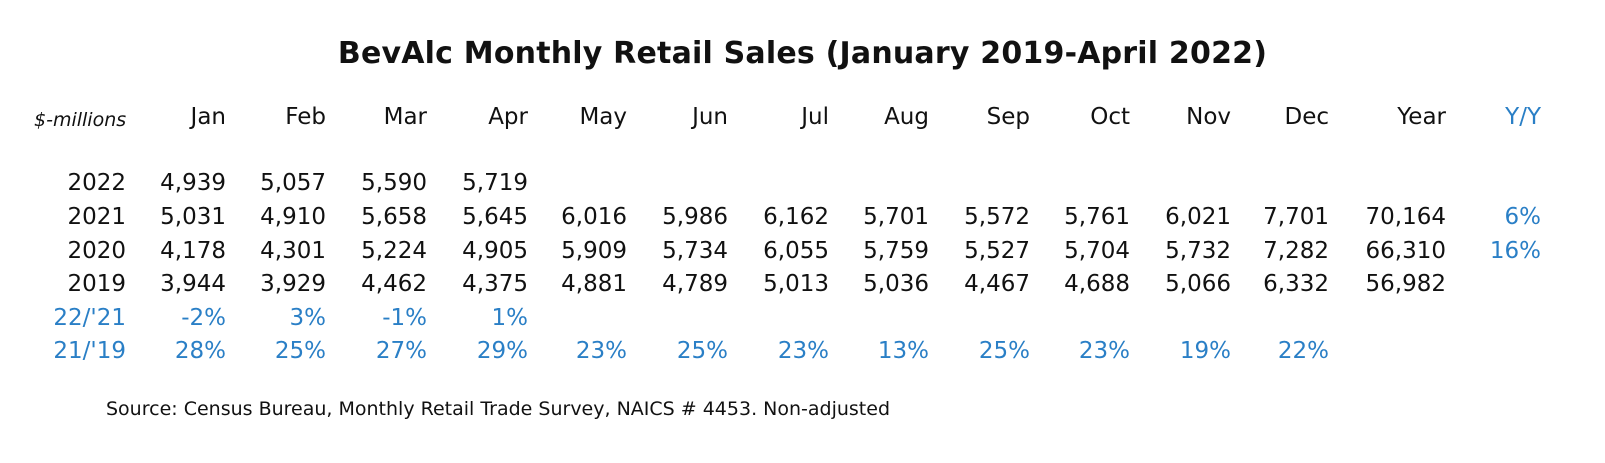  Describe the element at coordinates (208, 117) in the screenshot. I see `column-header: Jan` at that location.